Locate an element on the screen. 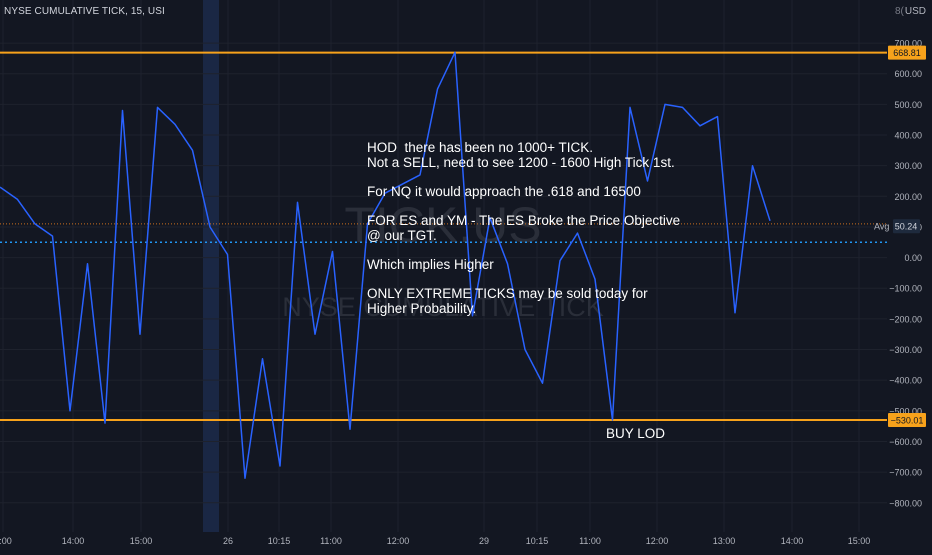 Image resolution: width=932 pixels, height=555 pixels. y-tick-label: 0.00 is located at coordinates (913, 258).